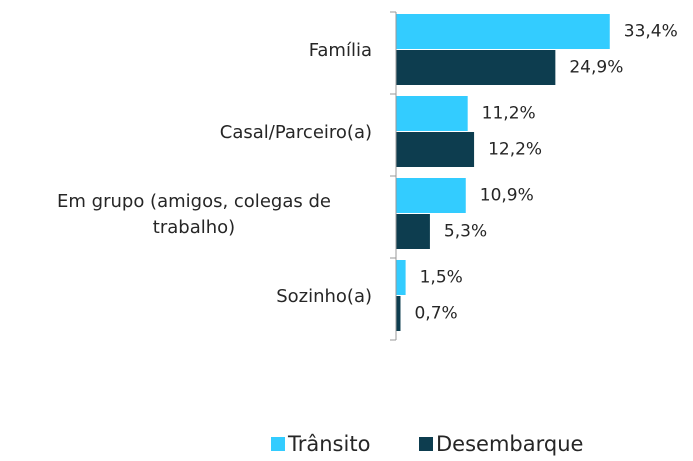 This screenshot has height=461, width=693. I want to click on category-text: Casal/Parceiro(a), so click(295, 132).